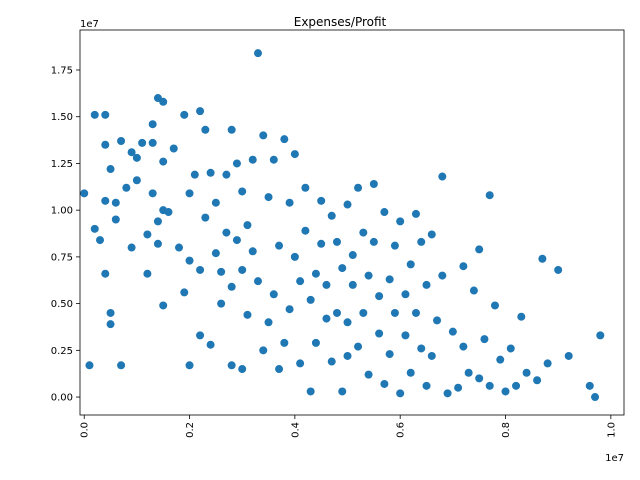 This screenshot has width=640, height=480. What do you see at coordinates (340, 22) in the screenshot?
I see `chart-title: Expenses/Profit` at bounding box center [340, 22].